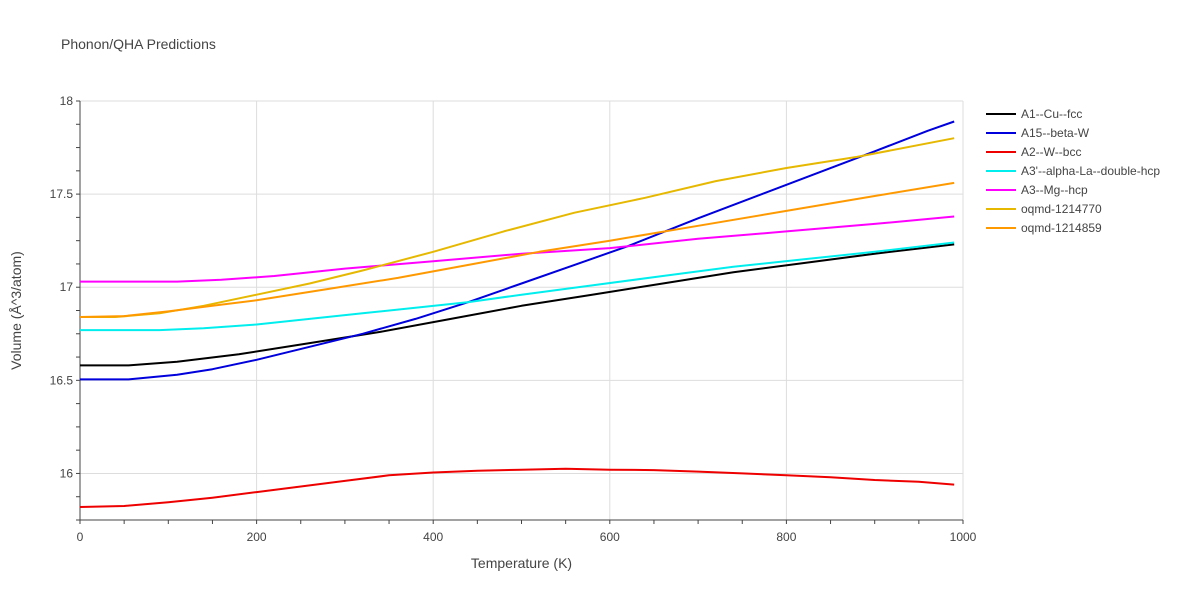  What do you see at coordinates (1055, 133) in the screenshot?
I see `legend-label: A15--beta-W` at bounding box center [1055, 133].